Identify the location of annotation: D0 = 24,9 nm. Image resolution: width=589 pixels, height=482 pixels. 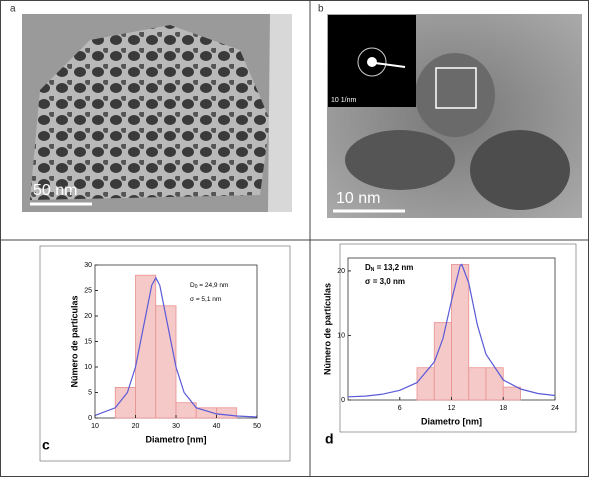
(209, 286).